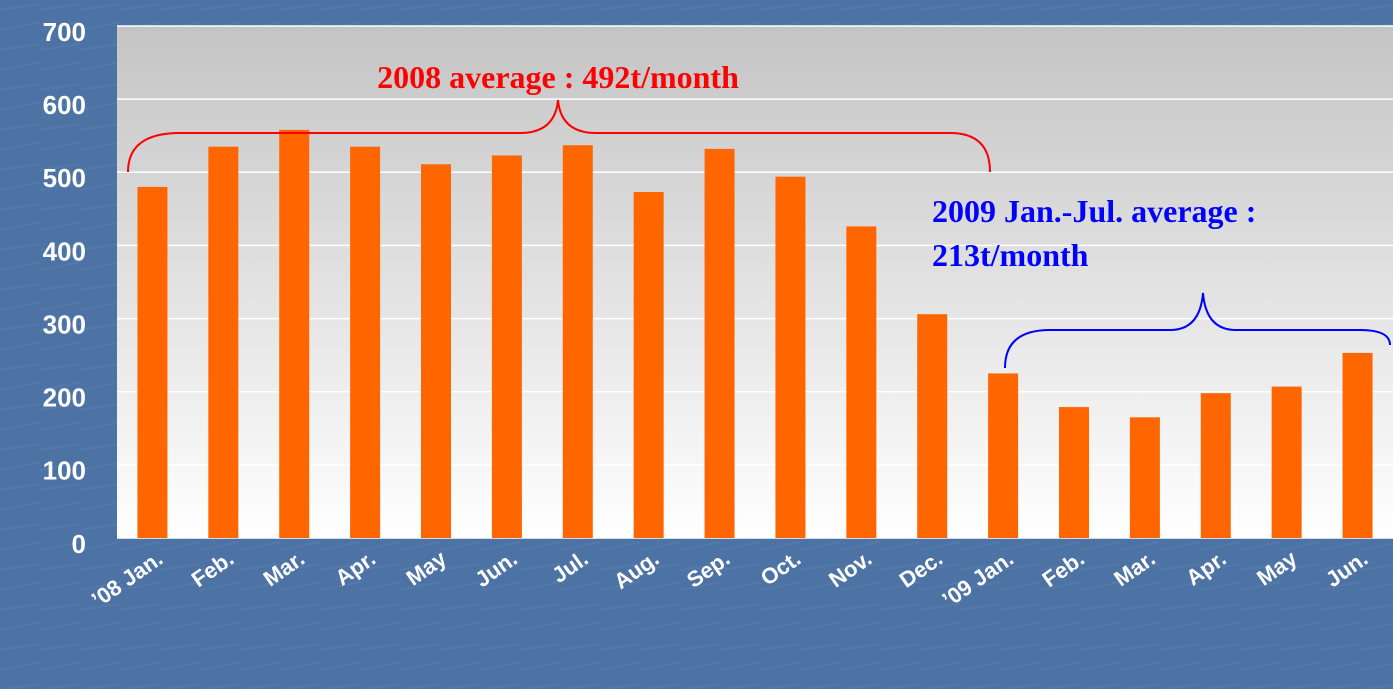  I want to click on y-tick-label: 0, so click(79, 544).